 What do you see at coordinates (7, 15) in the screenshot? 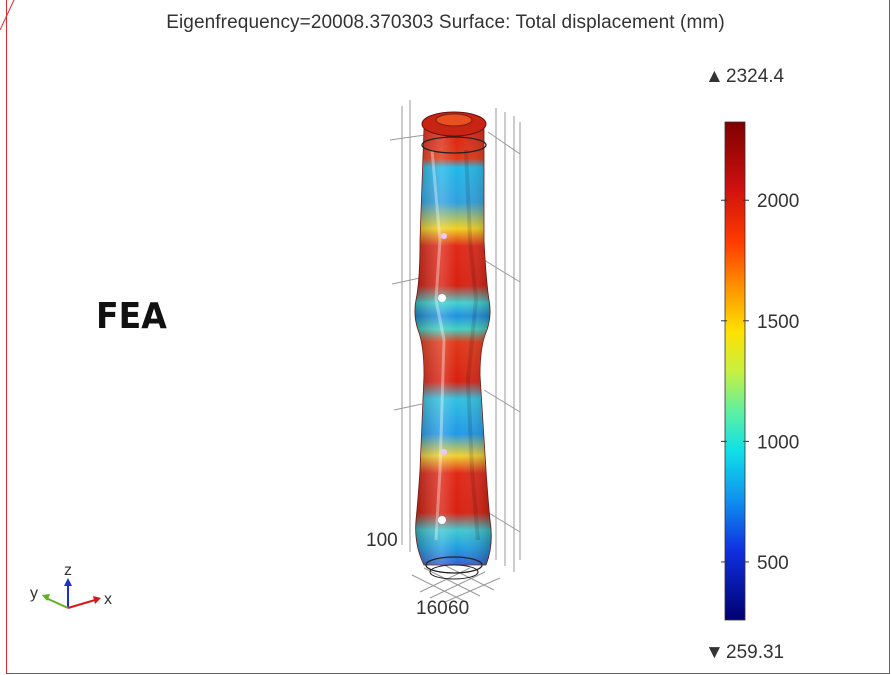
I see `corner-mark` at bounding box center [7, 15].